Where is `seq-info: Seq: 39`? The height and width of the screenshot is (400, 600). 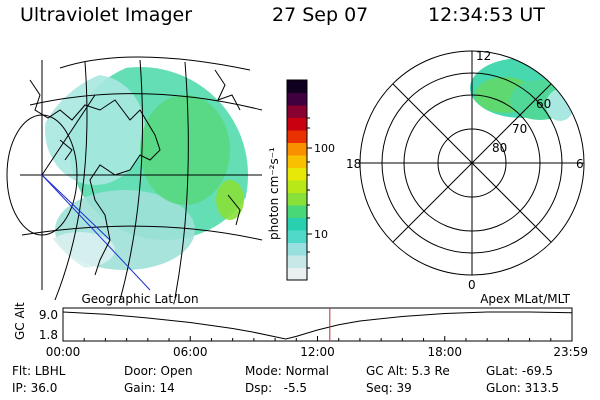 seq-info: Seq: 39 is located at coordinates (389, 388).